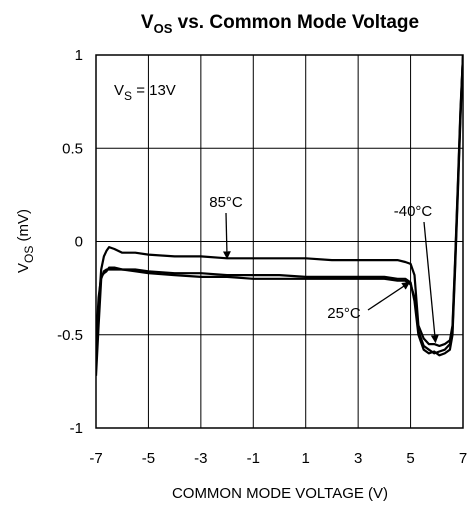 The image size is (469, 506). What do you see at coordinates (29, 254) in the screenshot?
I see `ylabel-sub: OS` at bounding box center [29, 254].